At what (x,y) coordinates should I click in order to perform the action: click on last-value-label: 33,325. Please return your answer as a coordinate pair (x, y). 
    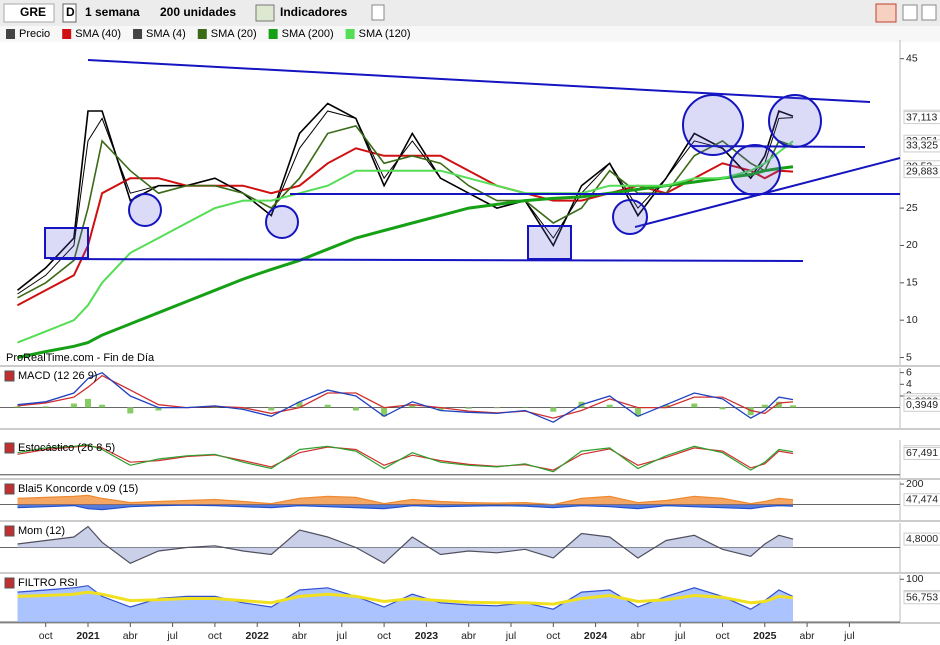
    Looking at the image, I should click on (922, 146).